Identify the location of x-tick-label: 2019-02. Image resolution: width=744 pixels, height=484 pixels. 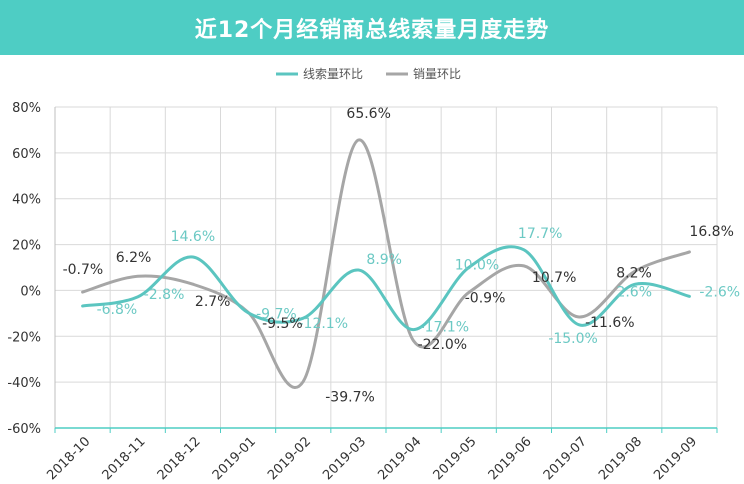
(289, 458).